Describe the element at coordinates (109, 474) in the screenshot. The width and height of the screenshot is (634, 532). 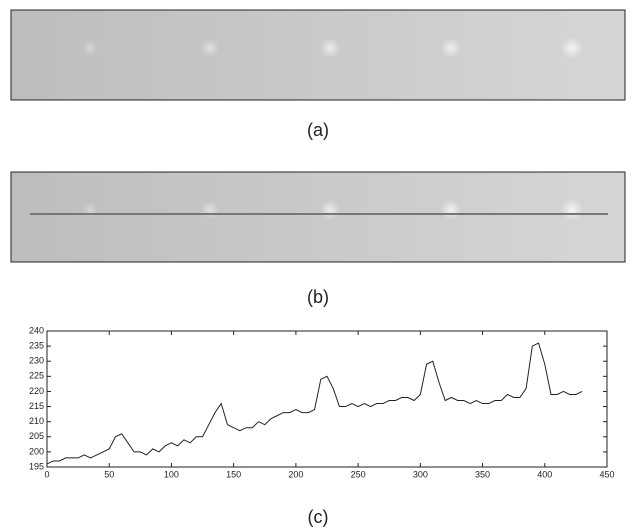
I see `x-tick-label: 50` at that location.